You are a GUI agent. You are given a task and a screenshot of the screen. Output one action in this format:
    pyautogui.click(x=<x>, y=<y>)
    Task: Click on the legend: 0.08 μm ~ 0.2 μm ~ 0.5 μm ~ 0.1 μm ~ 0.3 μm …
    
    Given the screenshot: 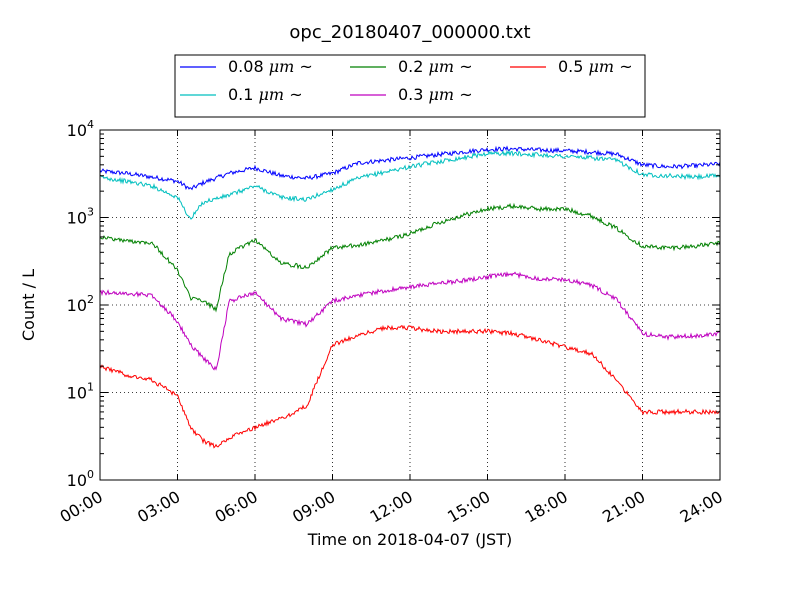 What is the action you would take?
    pyautogui.click(x=410, y=86)
    